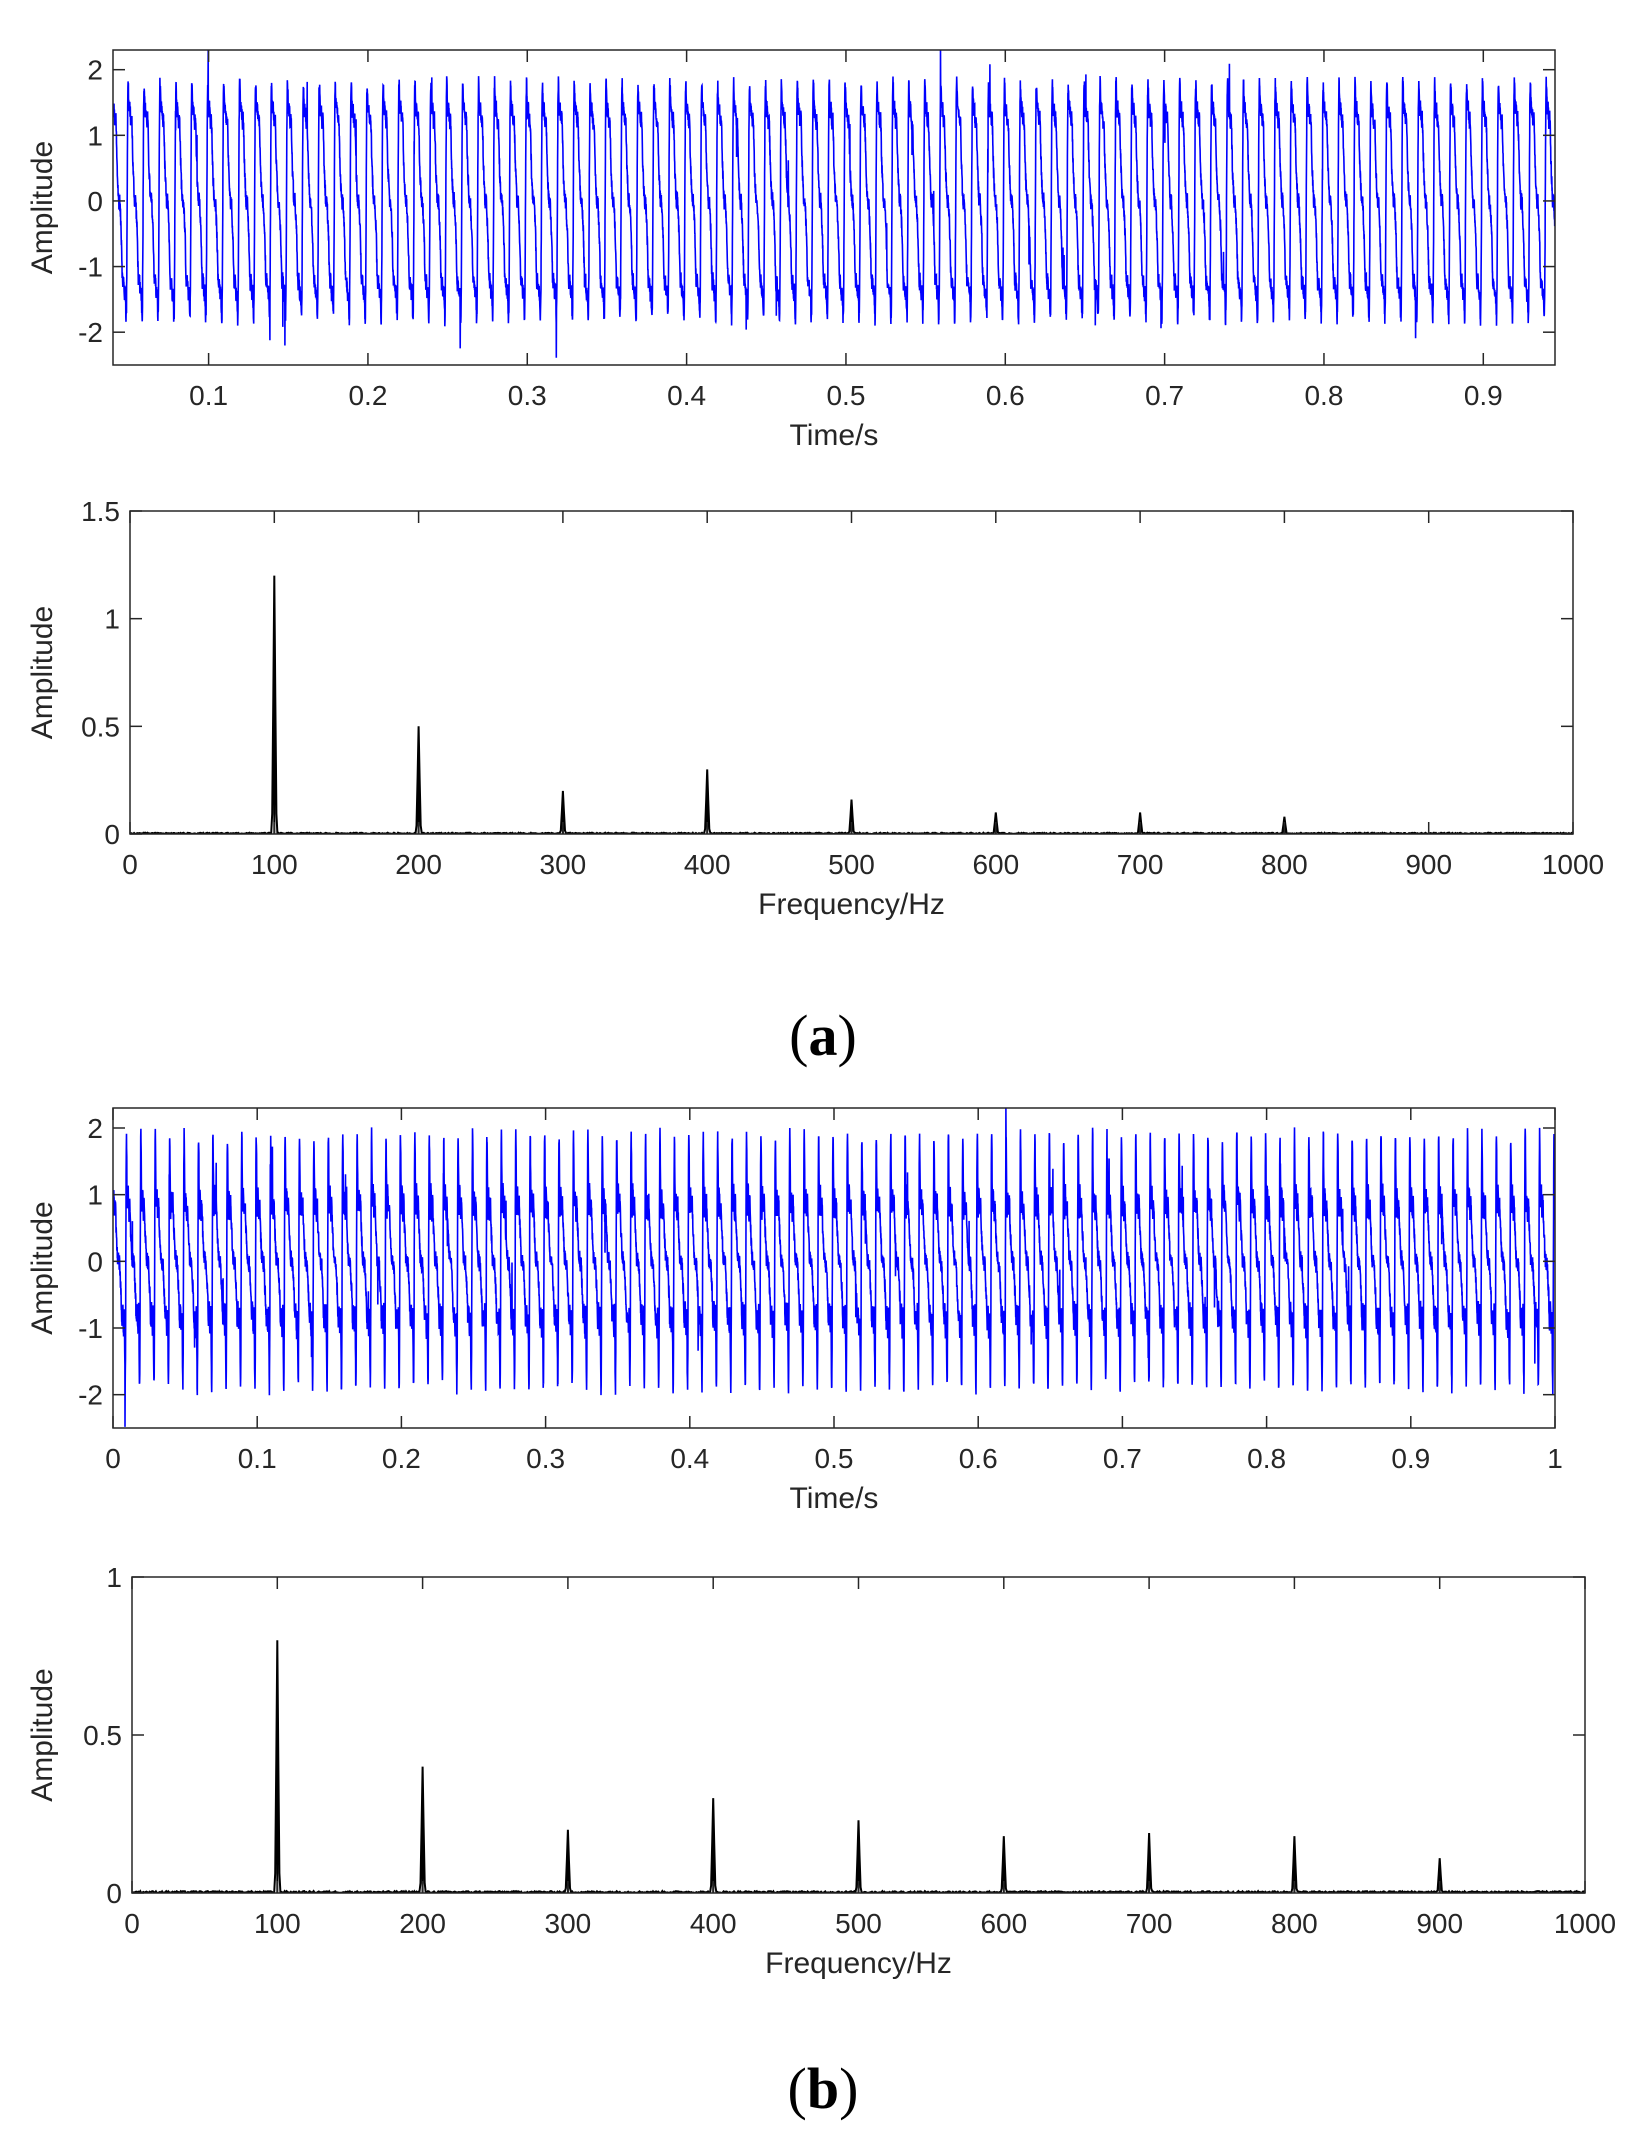 The width and height of the screenshot is (1646, 2147). What do you see at coordinates (834, 1267) in the screenshot?
I see `series-line-b-time` at bounding box center [834, 1267].